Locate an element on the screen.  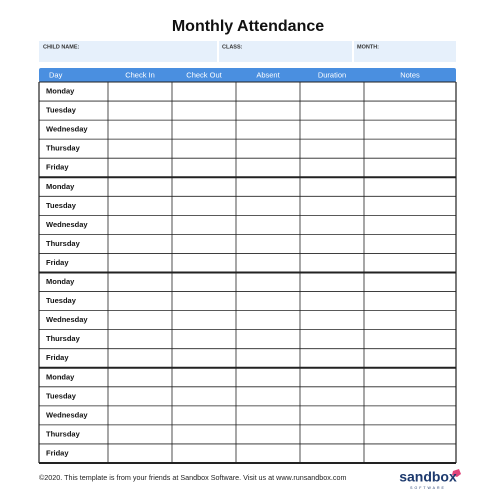
column-header: Notes is located at coordinates (410, 74).